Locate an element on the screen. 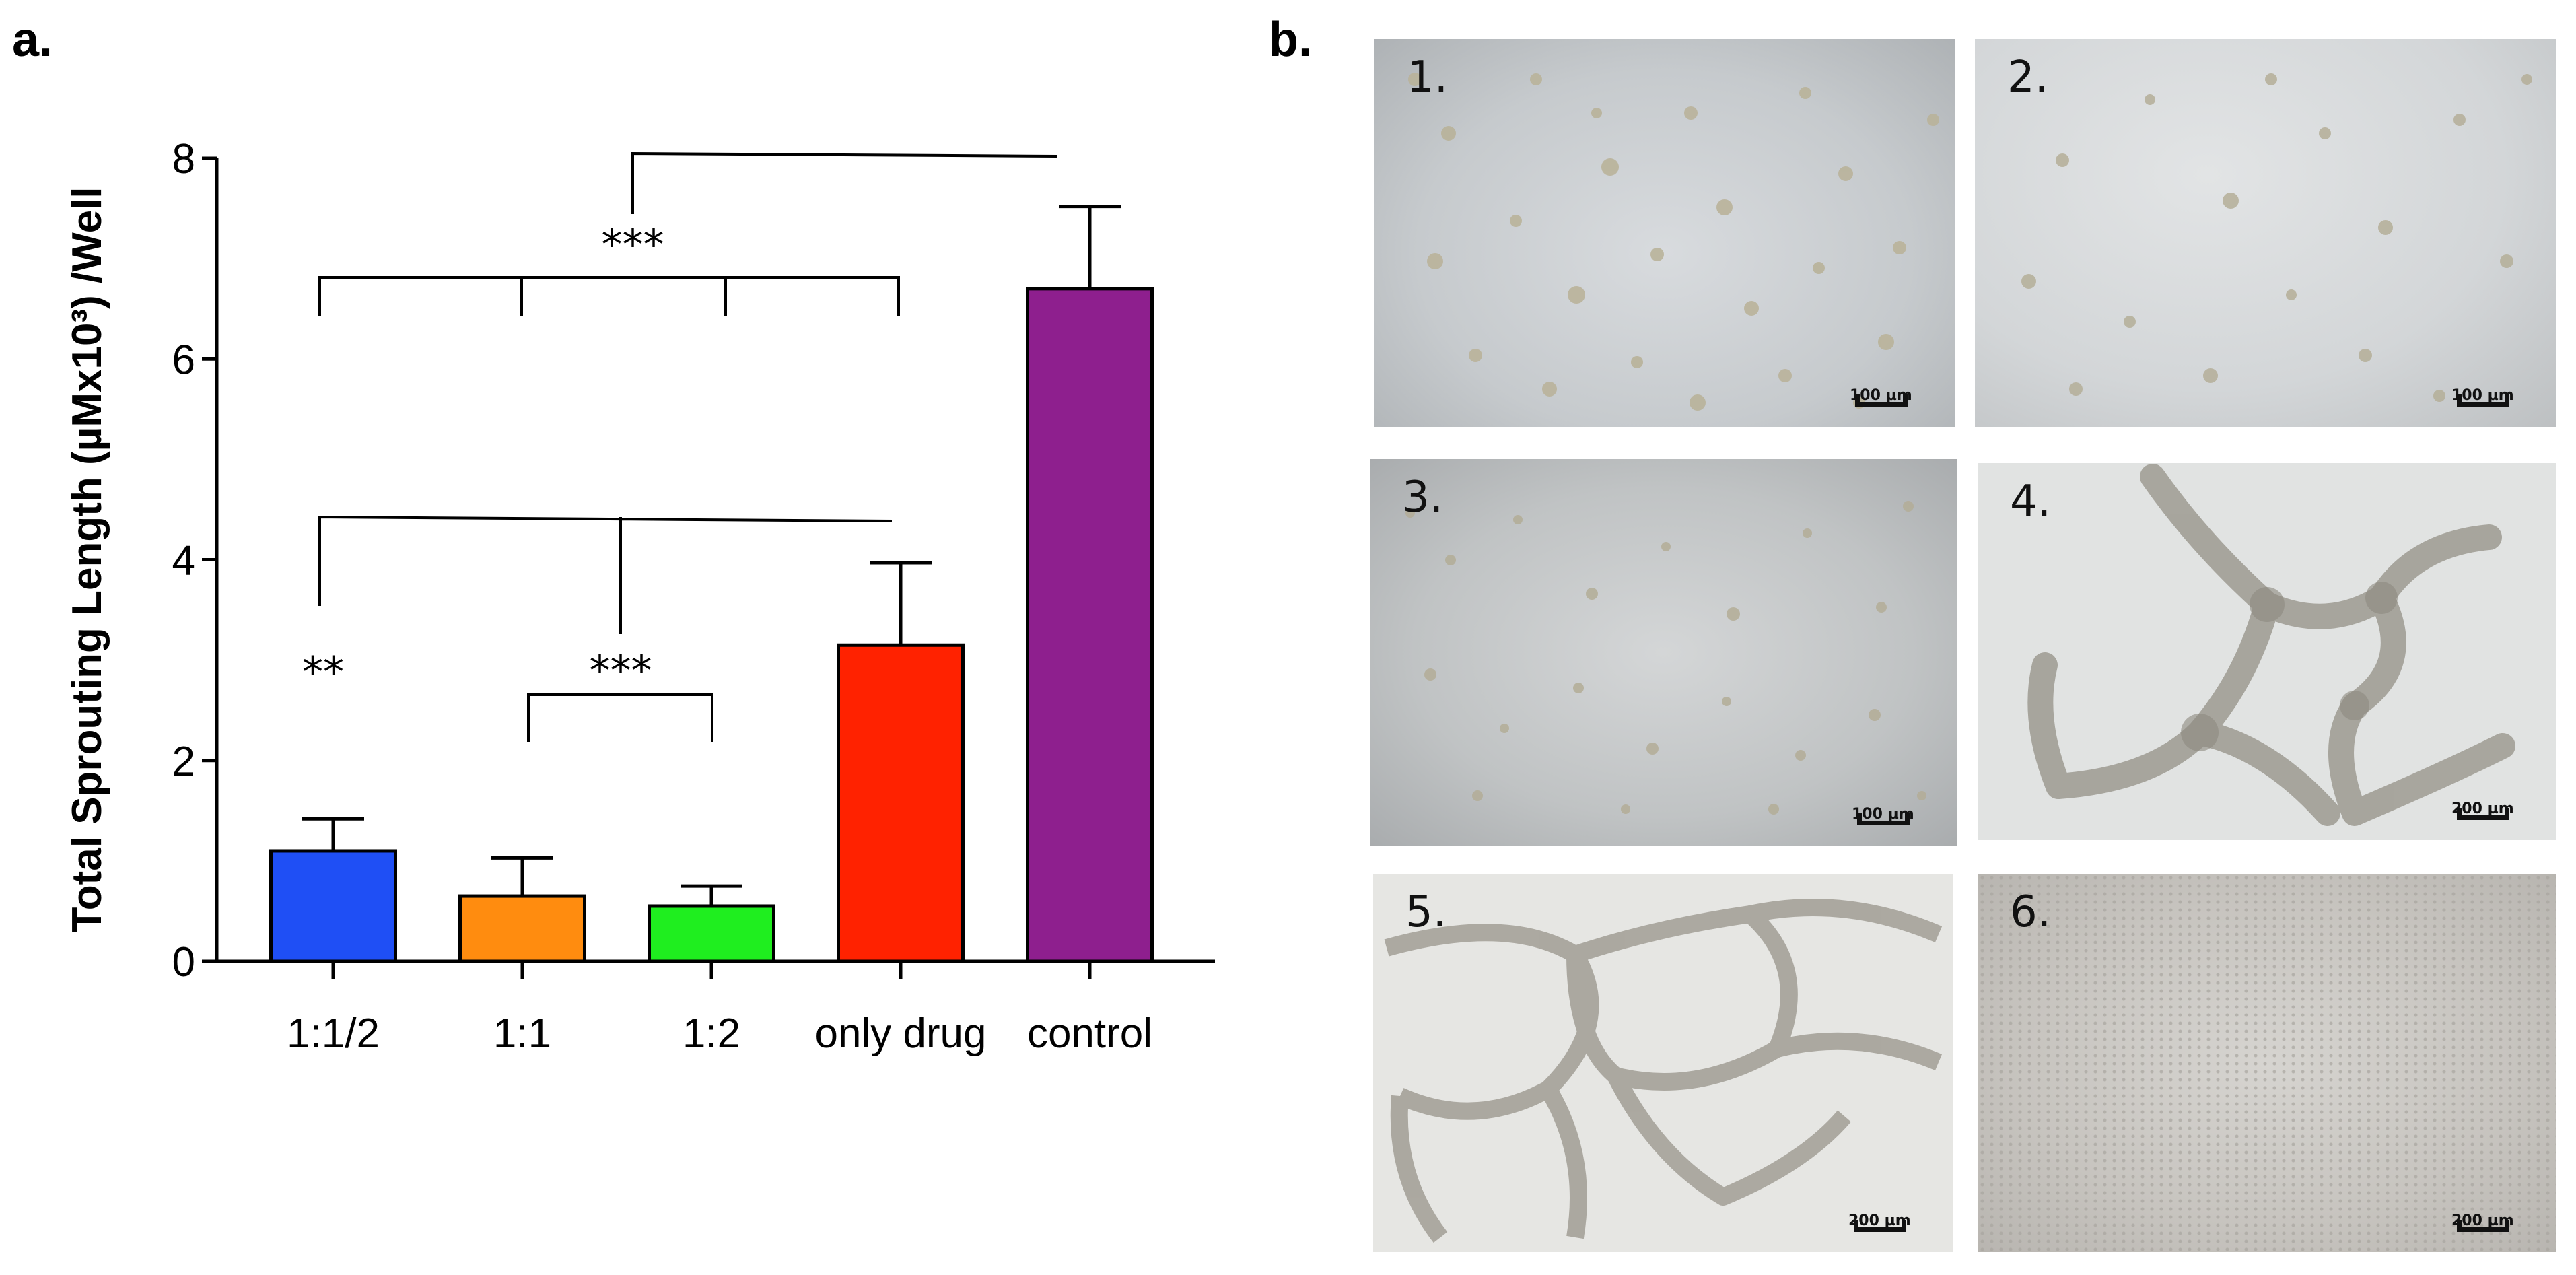  micrograph-4: 4. 200 µm is located at coordinates (2267, 652).